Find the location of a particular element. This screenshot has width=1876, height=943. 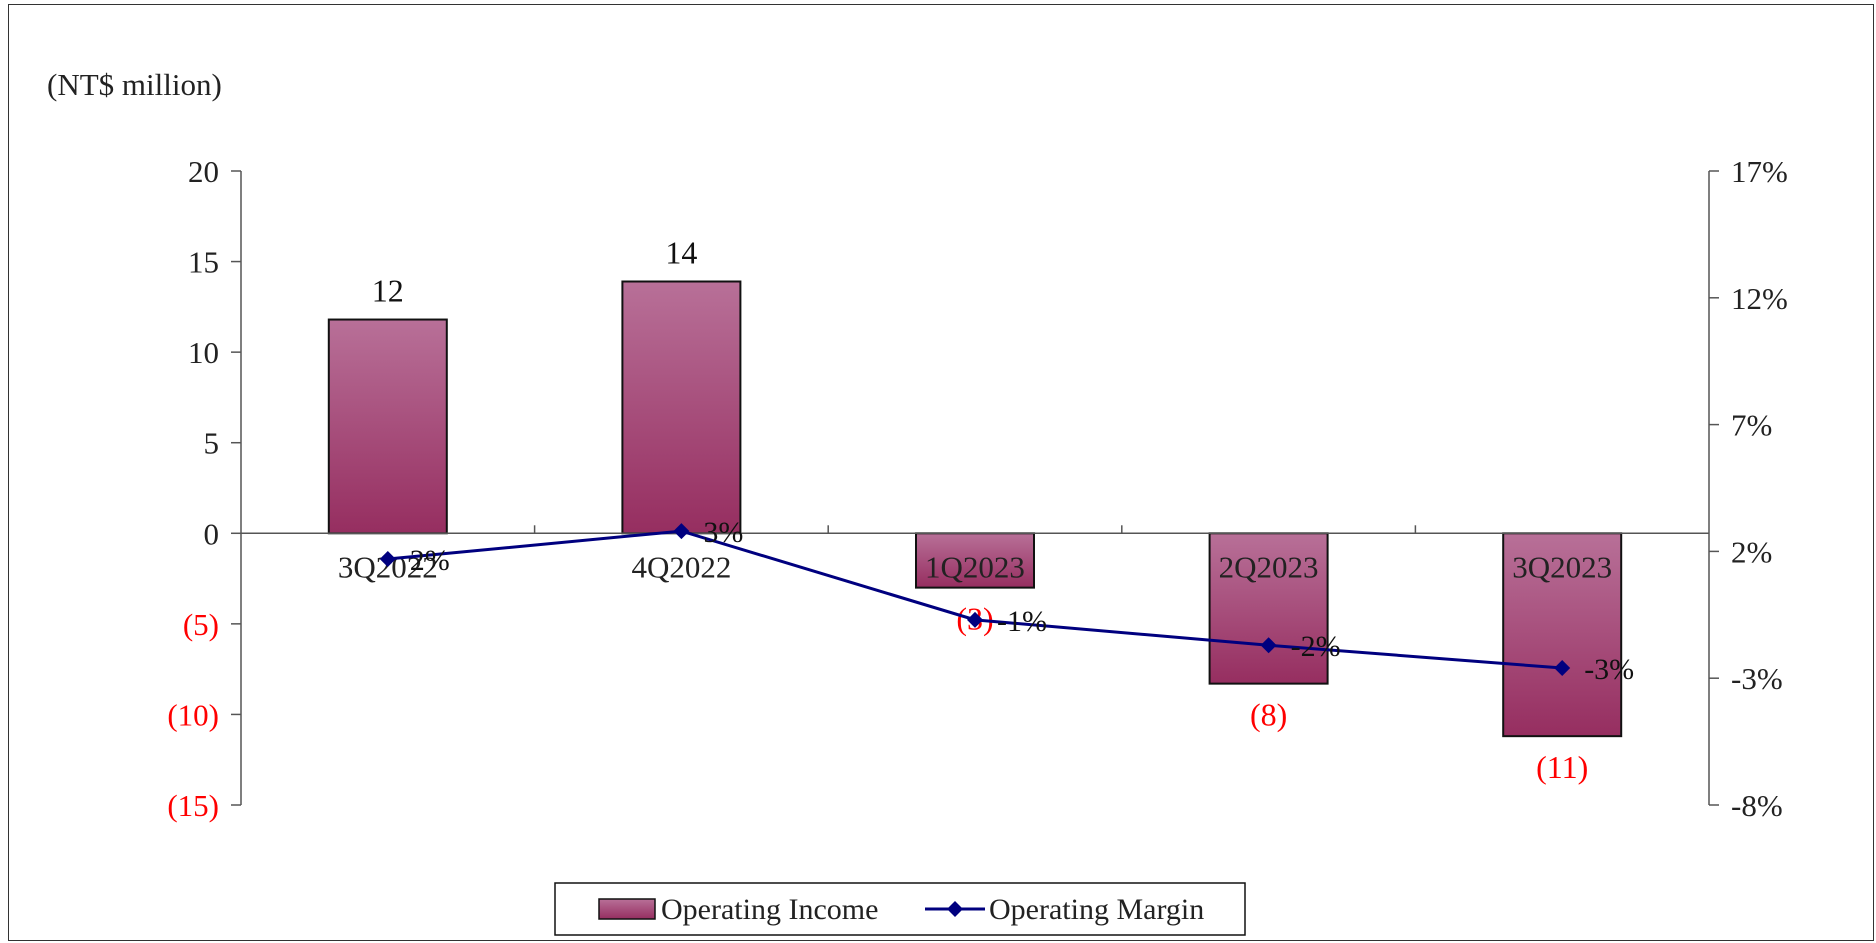

legend-marker-operating-margin is located at coordinates (955, 909).